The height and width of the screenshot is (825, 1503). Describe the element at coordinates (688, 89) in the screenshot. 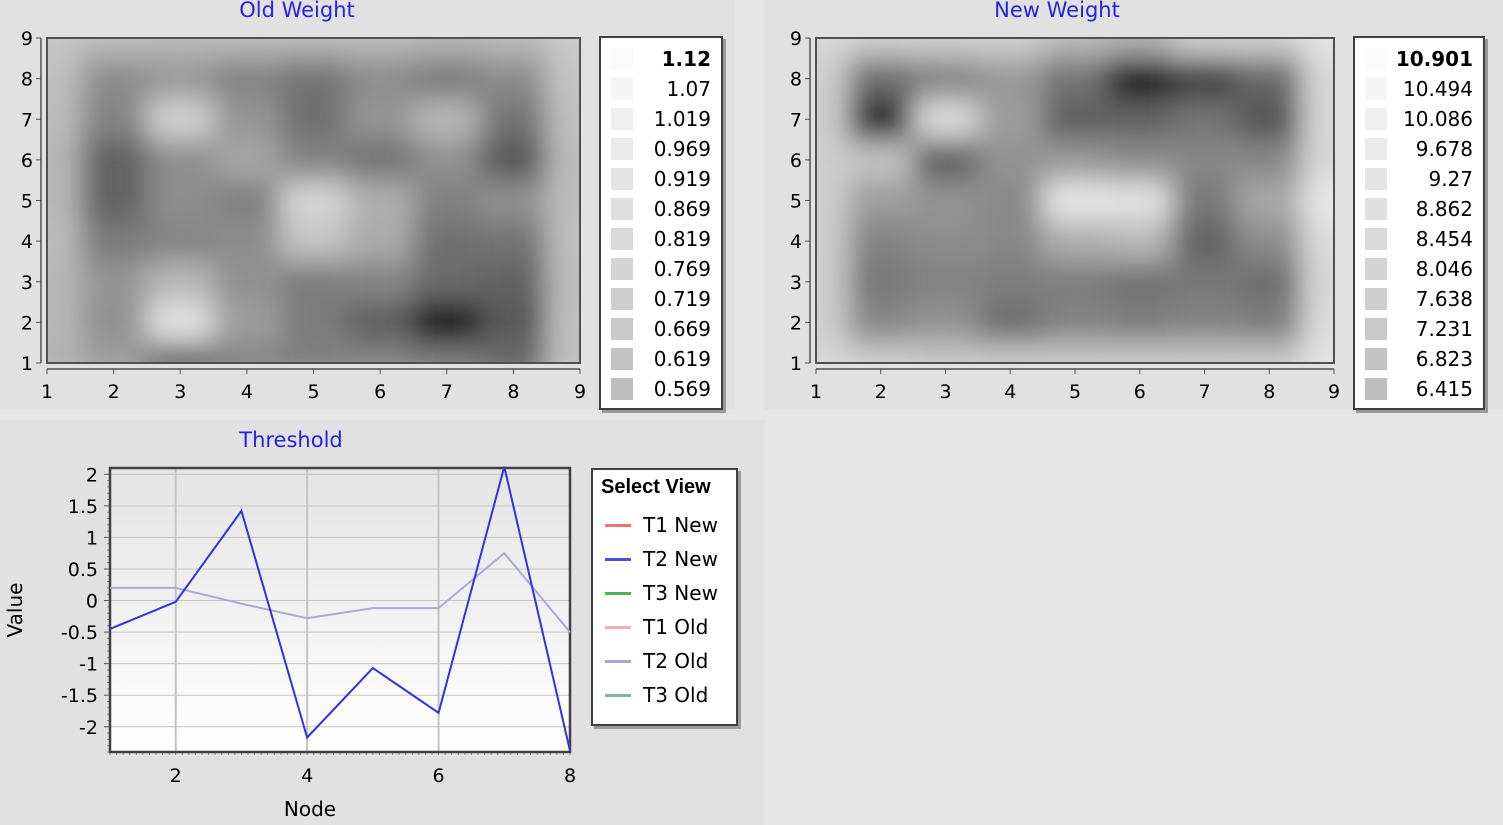

I see `legend-label: 1.07` at that location.